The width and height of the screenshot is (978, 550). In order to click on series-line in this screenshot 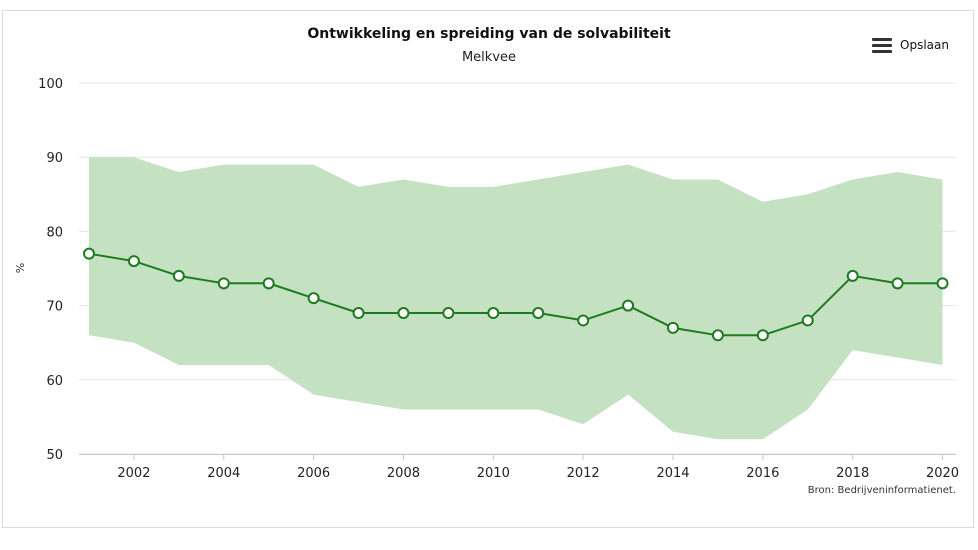, I will do `click(515, 294)`.